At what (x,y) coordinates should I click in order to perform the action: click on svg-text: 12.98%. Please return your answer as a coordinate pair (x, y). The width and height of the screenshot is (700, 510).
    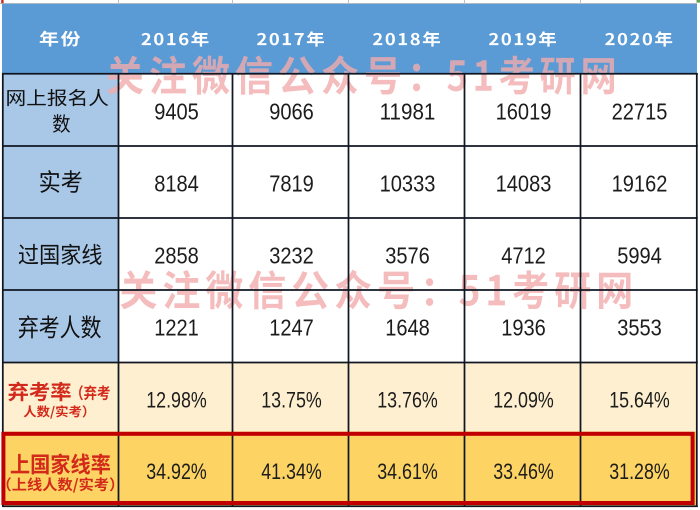
    Looking at the image, I should click on (176, 399).